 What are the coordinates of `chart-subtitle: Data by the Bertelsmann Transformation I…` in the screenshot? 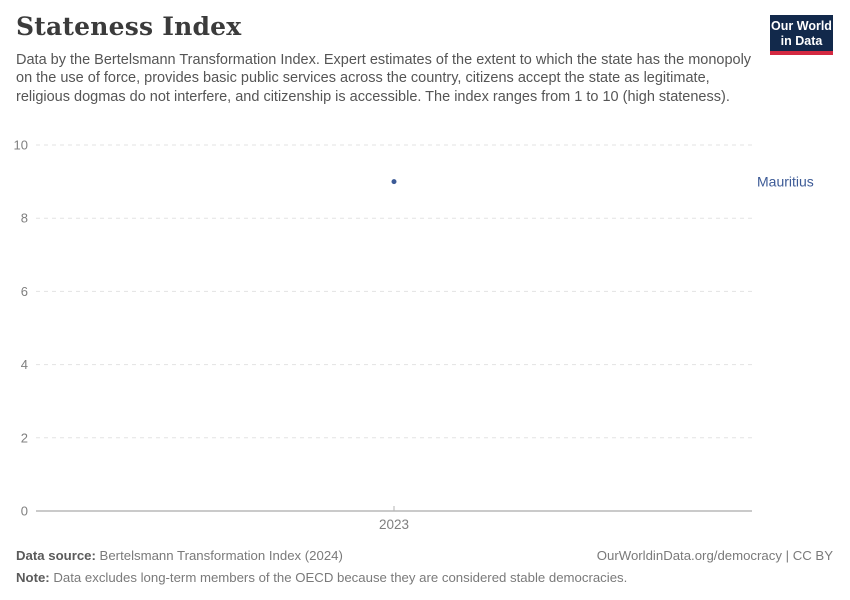 It's located at (384, 78).